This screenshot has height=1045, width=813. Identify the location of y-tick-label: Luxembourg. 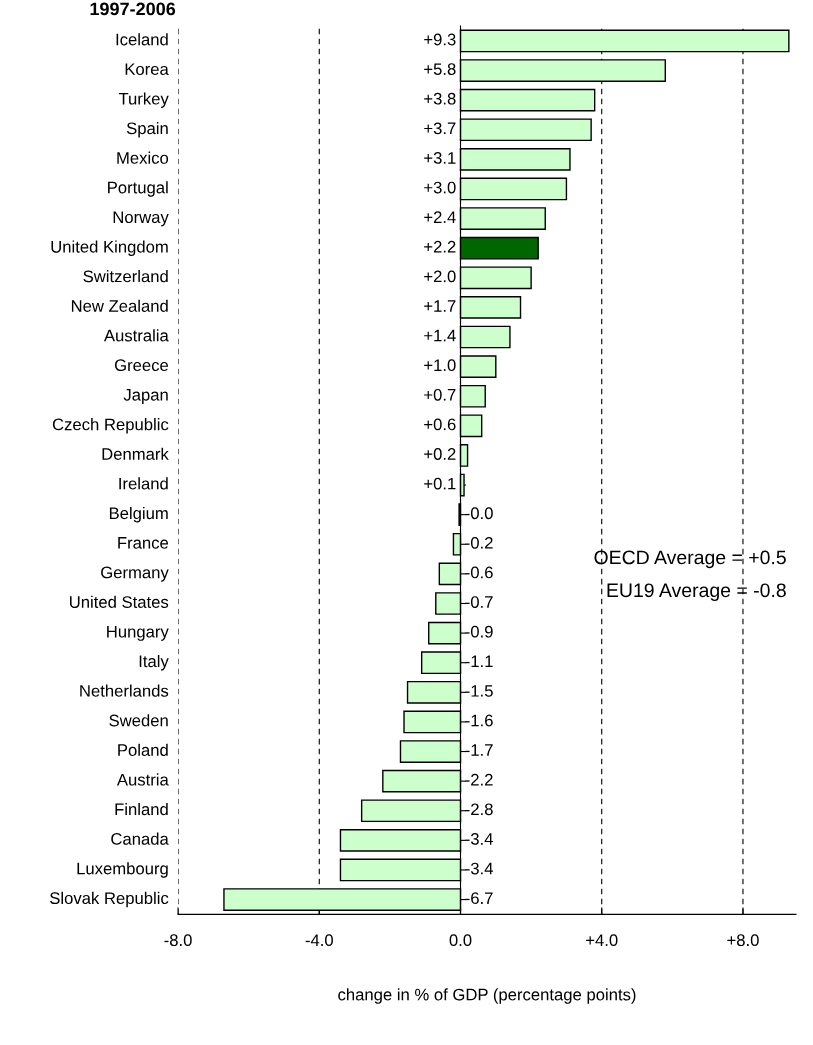
(122, 870).